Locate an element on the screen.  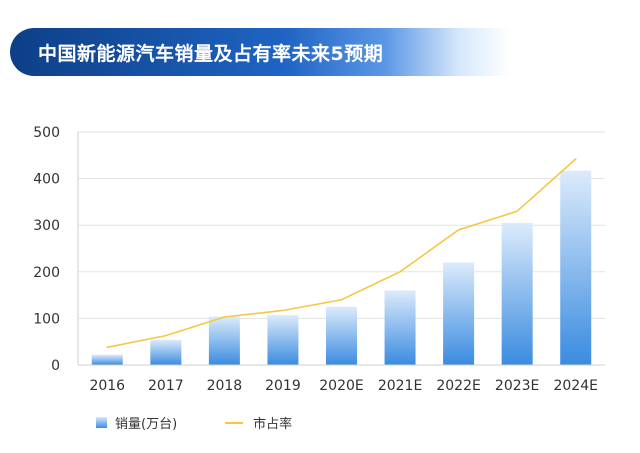
legend-bar-swatch is located at coordinates (101, 422).